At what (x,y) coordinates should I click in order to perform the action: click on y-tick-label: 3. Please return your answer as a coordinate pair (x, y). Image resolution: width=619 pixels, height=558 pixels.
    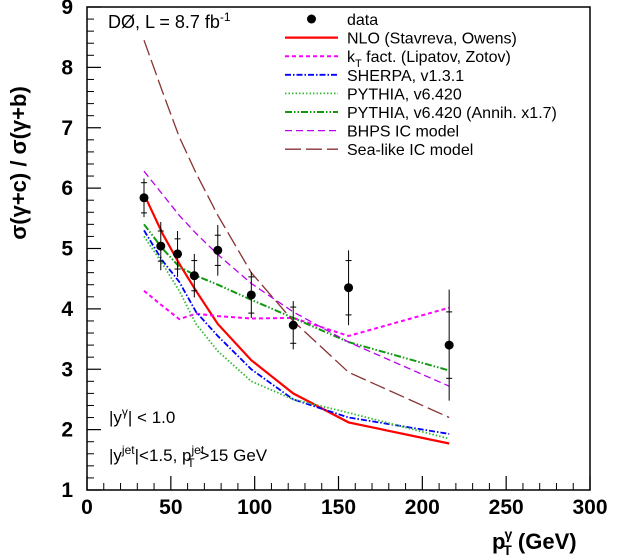
    Looking at the image, I should click on (67, 369).